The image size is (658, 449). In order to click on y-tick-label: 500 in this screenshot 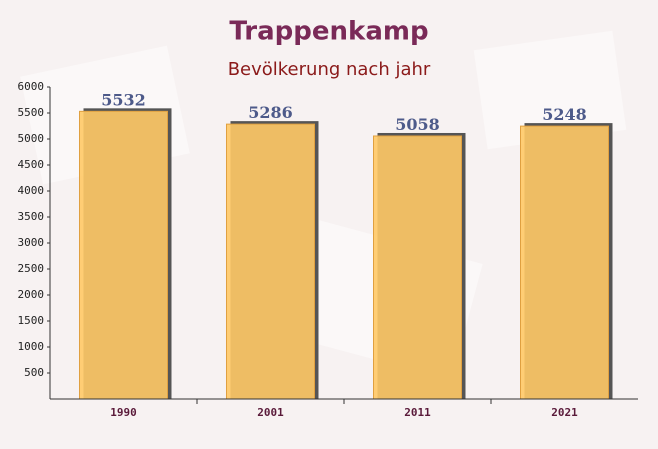, I will do `click(34, 372)`.